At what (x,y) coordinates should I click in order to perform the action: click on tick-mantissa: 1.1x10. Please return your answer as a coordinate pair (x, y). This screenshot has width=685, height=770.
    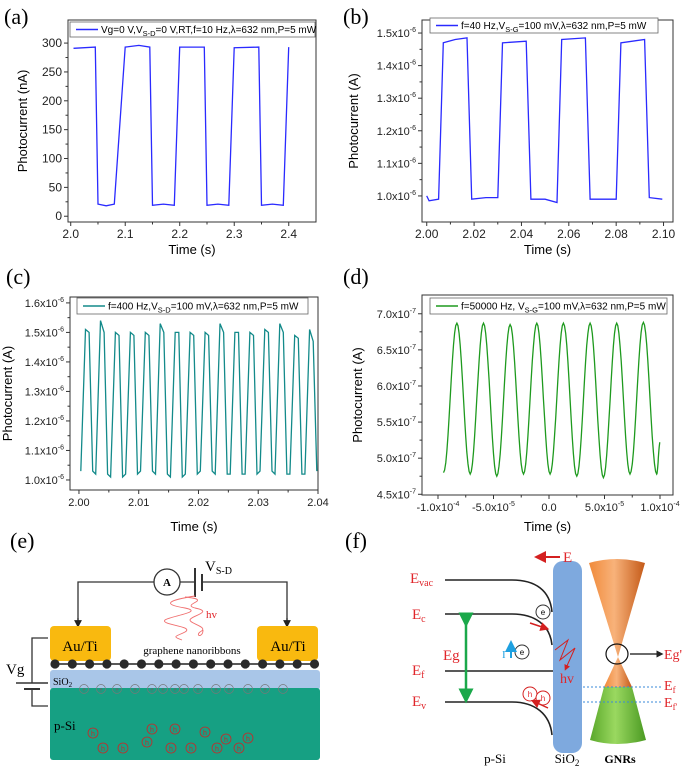
    Looking at the image, I should click on (41, 451).